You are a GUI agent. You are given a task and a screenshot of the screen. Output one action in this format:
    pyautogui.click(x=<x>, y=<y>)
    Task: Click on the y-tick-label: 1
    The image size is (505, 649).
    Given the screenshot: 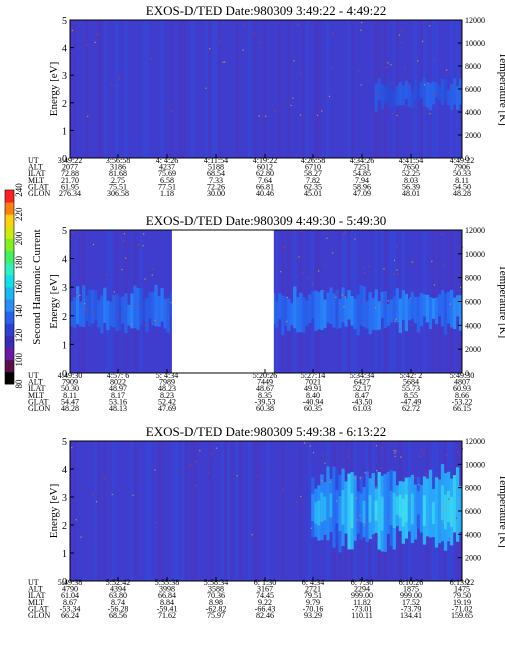 What is the action you would take?
    pyautogui.click(x=64, y=554)
    